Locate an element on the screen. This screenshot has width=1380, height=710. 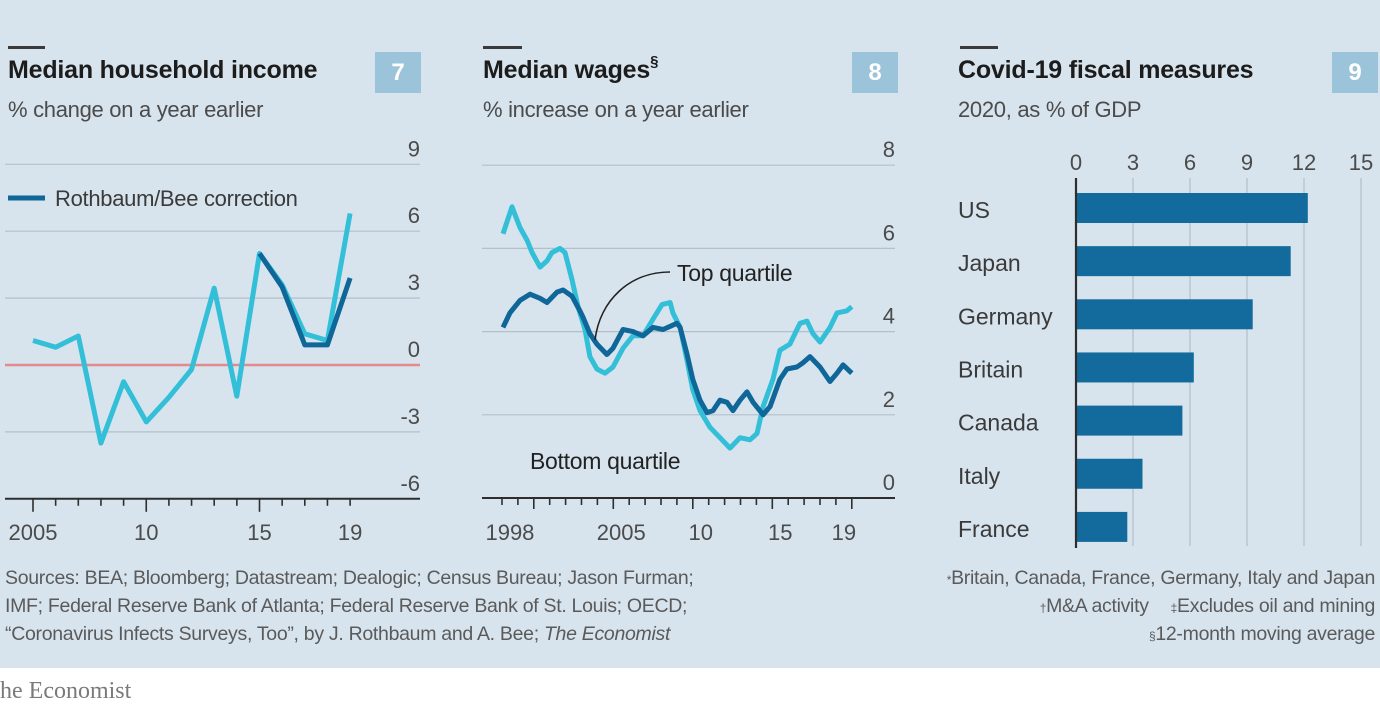
y-tick-label: 2 is located at coordinates (889, 399).